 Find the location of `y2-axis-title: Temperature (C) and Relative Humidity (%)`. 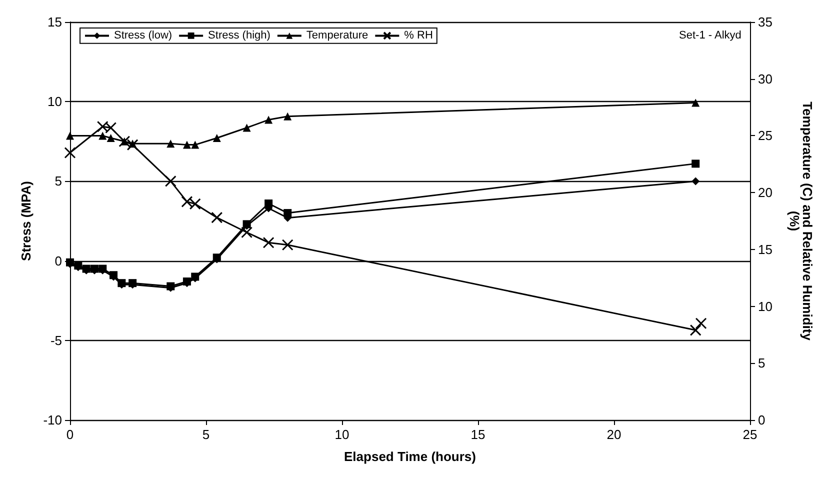

y2-axis-title: Temperature (C) and Relative Humidity (%) is located at coordinates (801, 222).